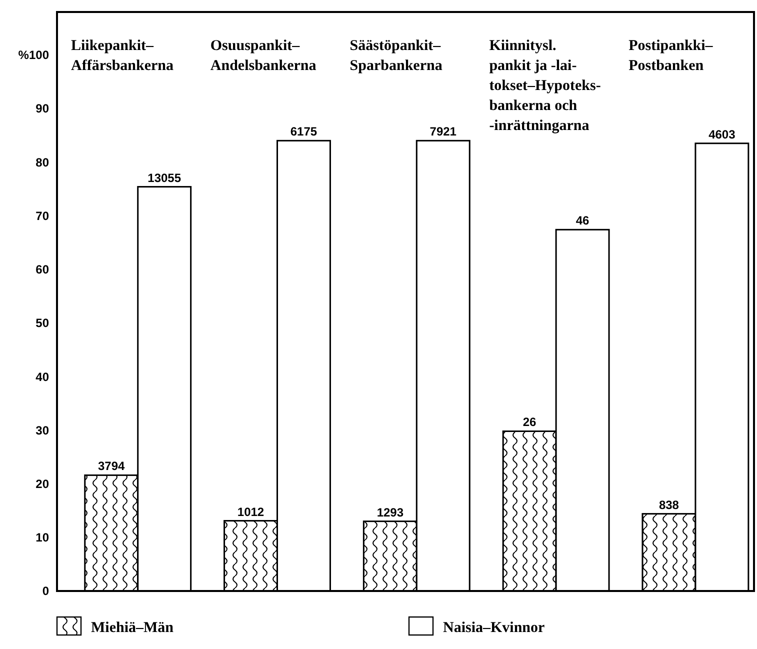 This screenshot has height=649, width=757. I want to click on y-tick-label: %100, so click(34, 55).